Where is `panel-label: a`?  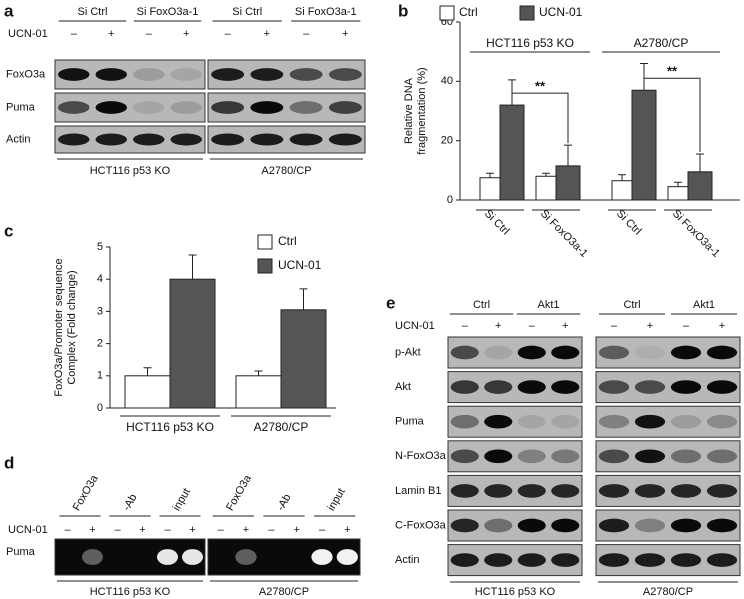 panel-label: a is located at coordinates (9, 10).